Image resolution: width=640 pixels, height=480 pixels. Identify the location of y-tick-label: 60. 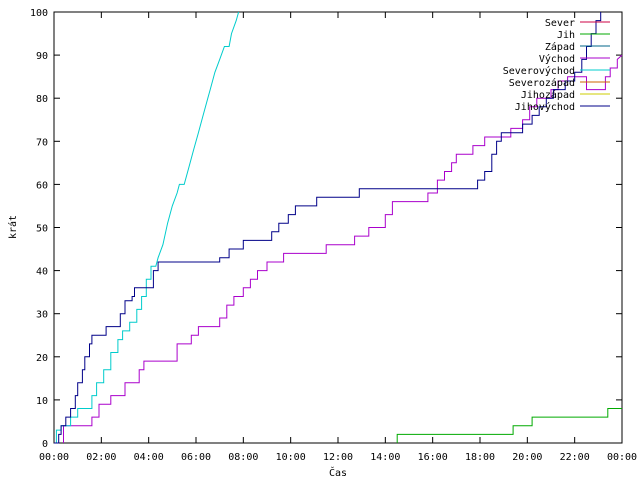
(42, 185).